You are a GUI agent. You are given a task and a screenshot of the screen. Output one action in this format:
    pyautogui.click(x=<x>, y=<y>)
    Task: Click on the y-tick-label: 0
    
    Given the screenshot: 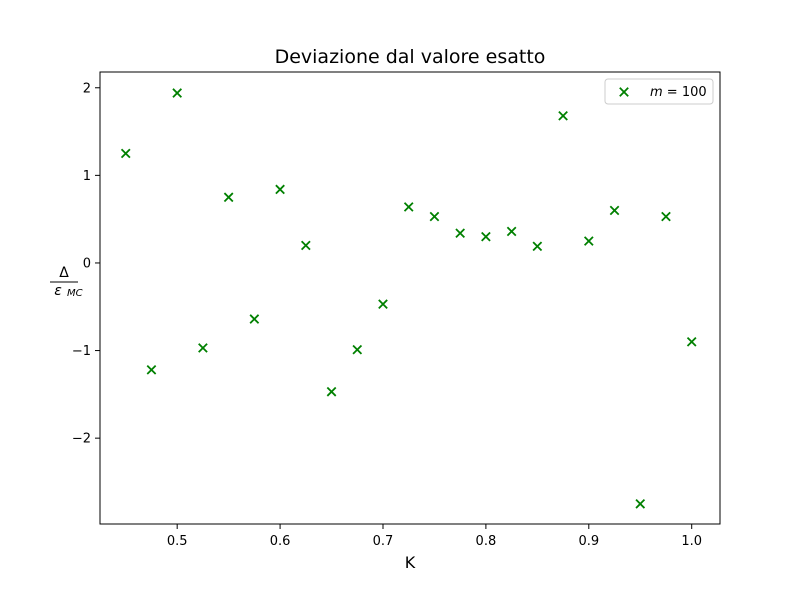 What is the action you would take?
    pyautogui.click(x=87, y=263)
    